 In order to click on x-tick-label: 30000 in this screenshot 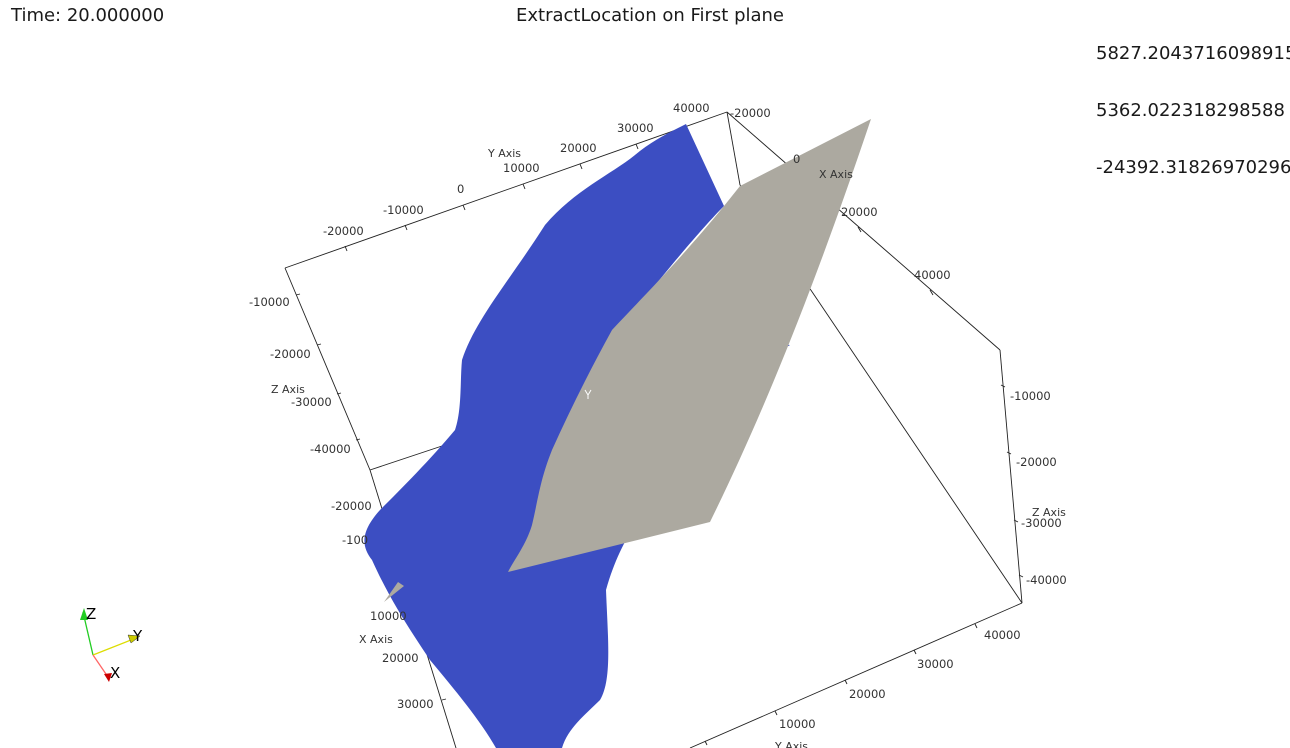, I will do `click(415, 704)`.